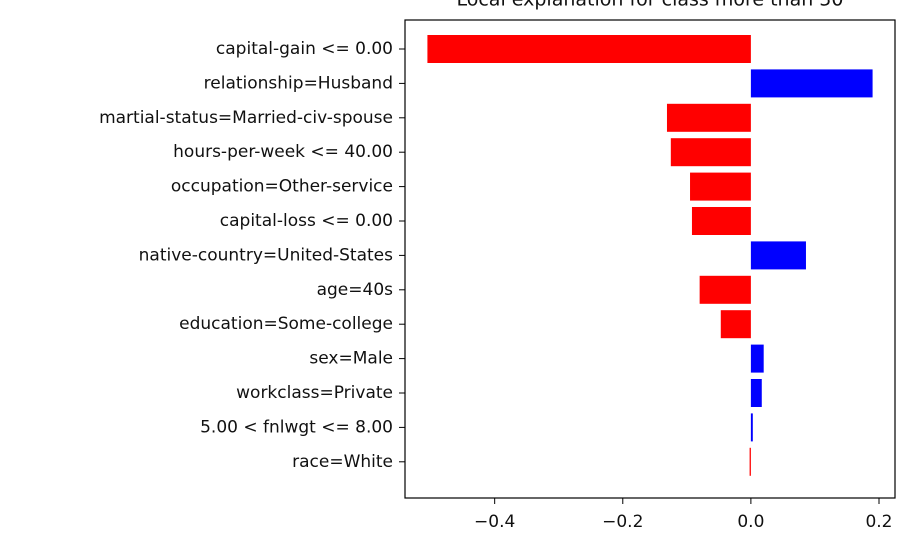  What do you see at coordinates (355, 290) in the screenshot?
I see `y-tick-label: age=40s` at bounding box center [355, 290].